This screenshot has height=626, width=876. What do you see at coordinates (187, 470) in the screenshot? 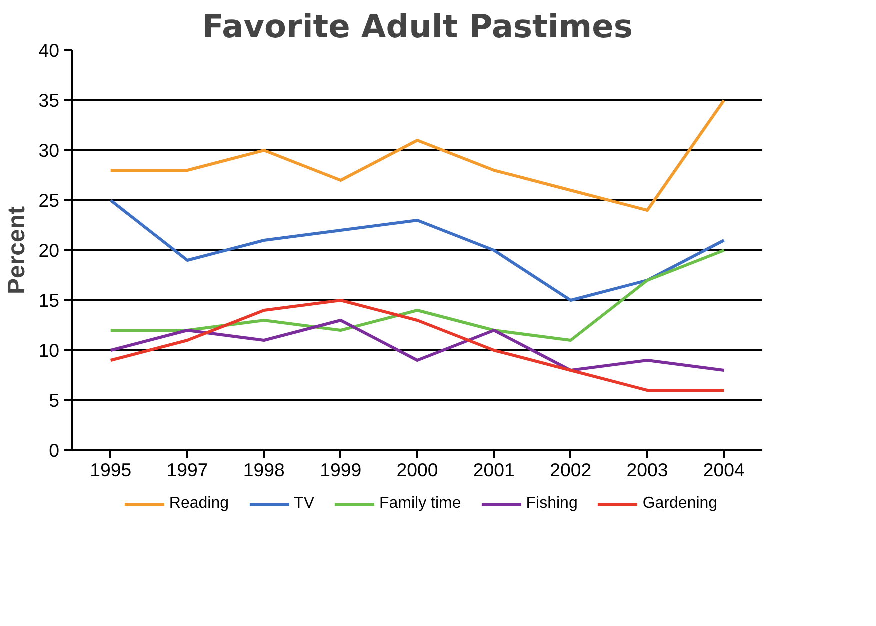
I see `x-tick-label: 1997` at bounding box center [187, 470].